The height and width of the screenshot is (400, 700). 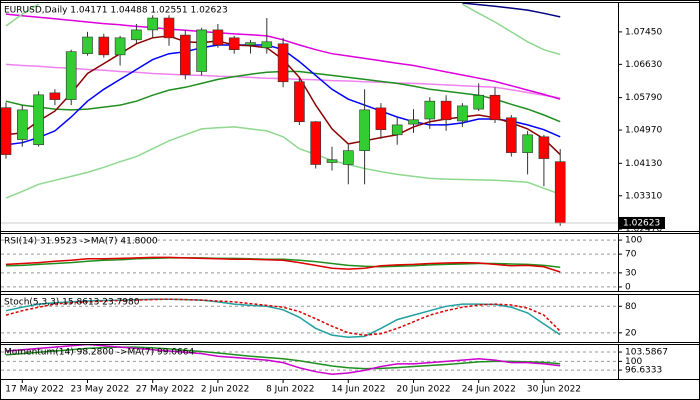 I want to click on pane-title: Stoch(5,3,3) 15.8613 23.7980, so click(x=72, y=303).